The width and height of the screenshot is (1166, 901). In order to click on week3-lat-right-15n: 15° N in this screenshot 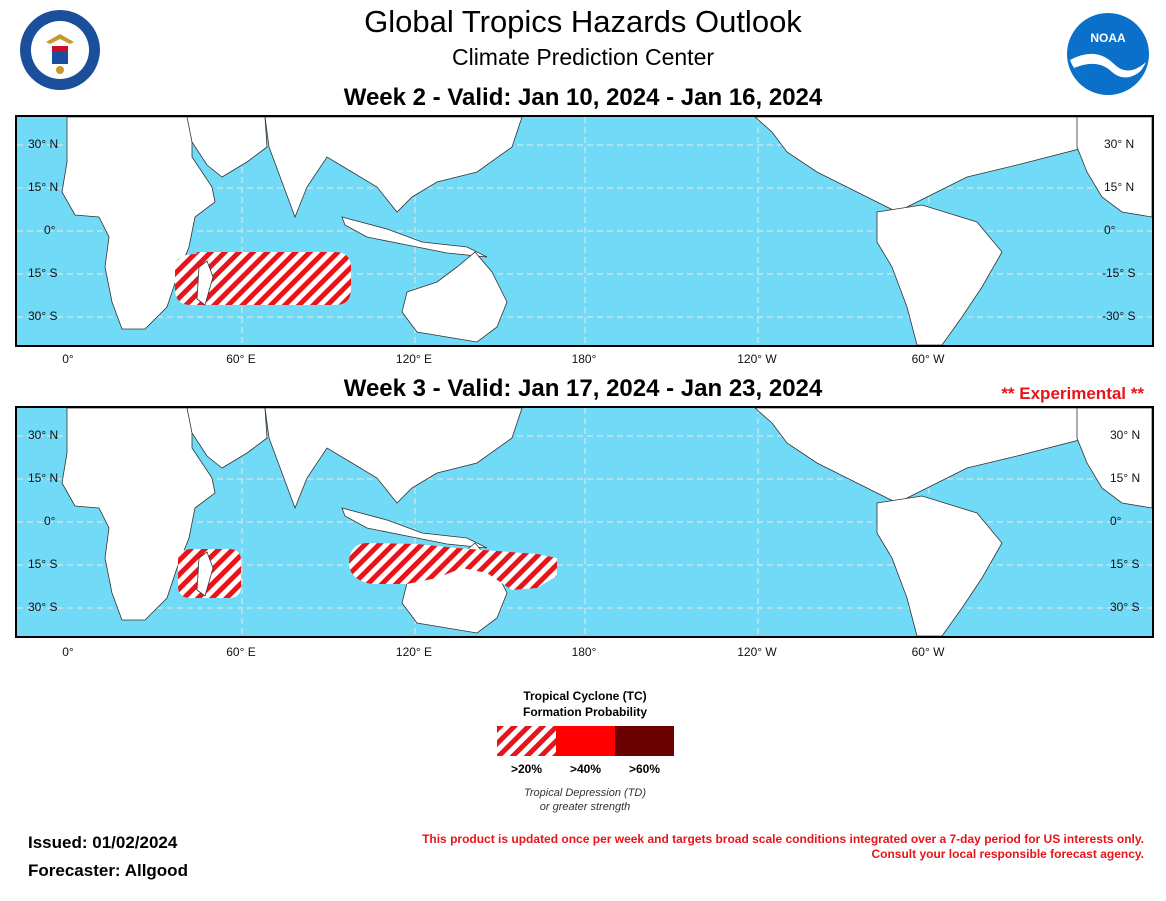, I will do `click(1125, 478)`.